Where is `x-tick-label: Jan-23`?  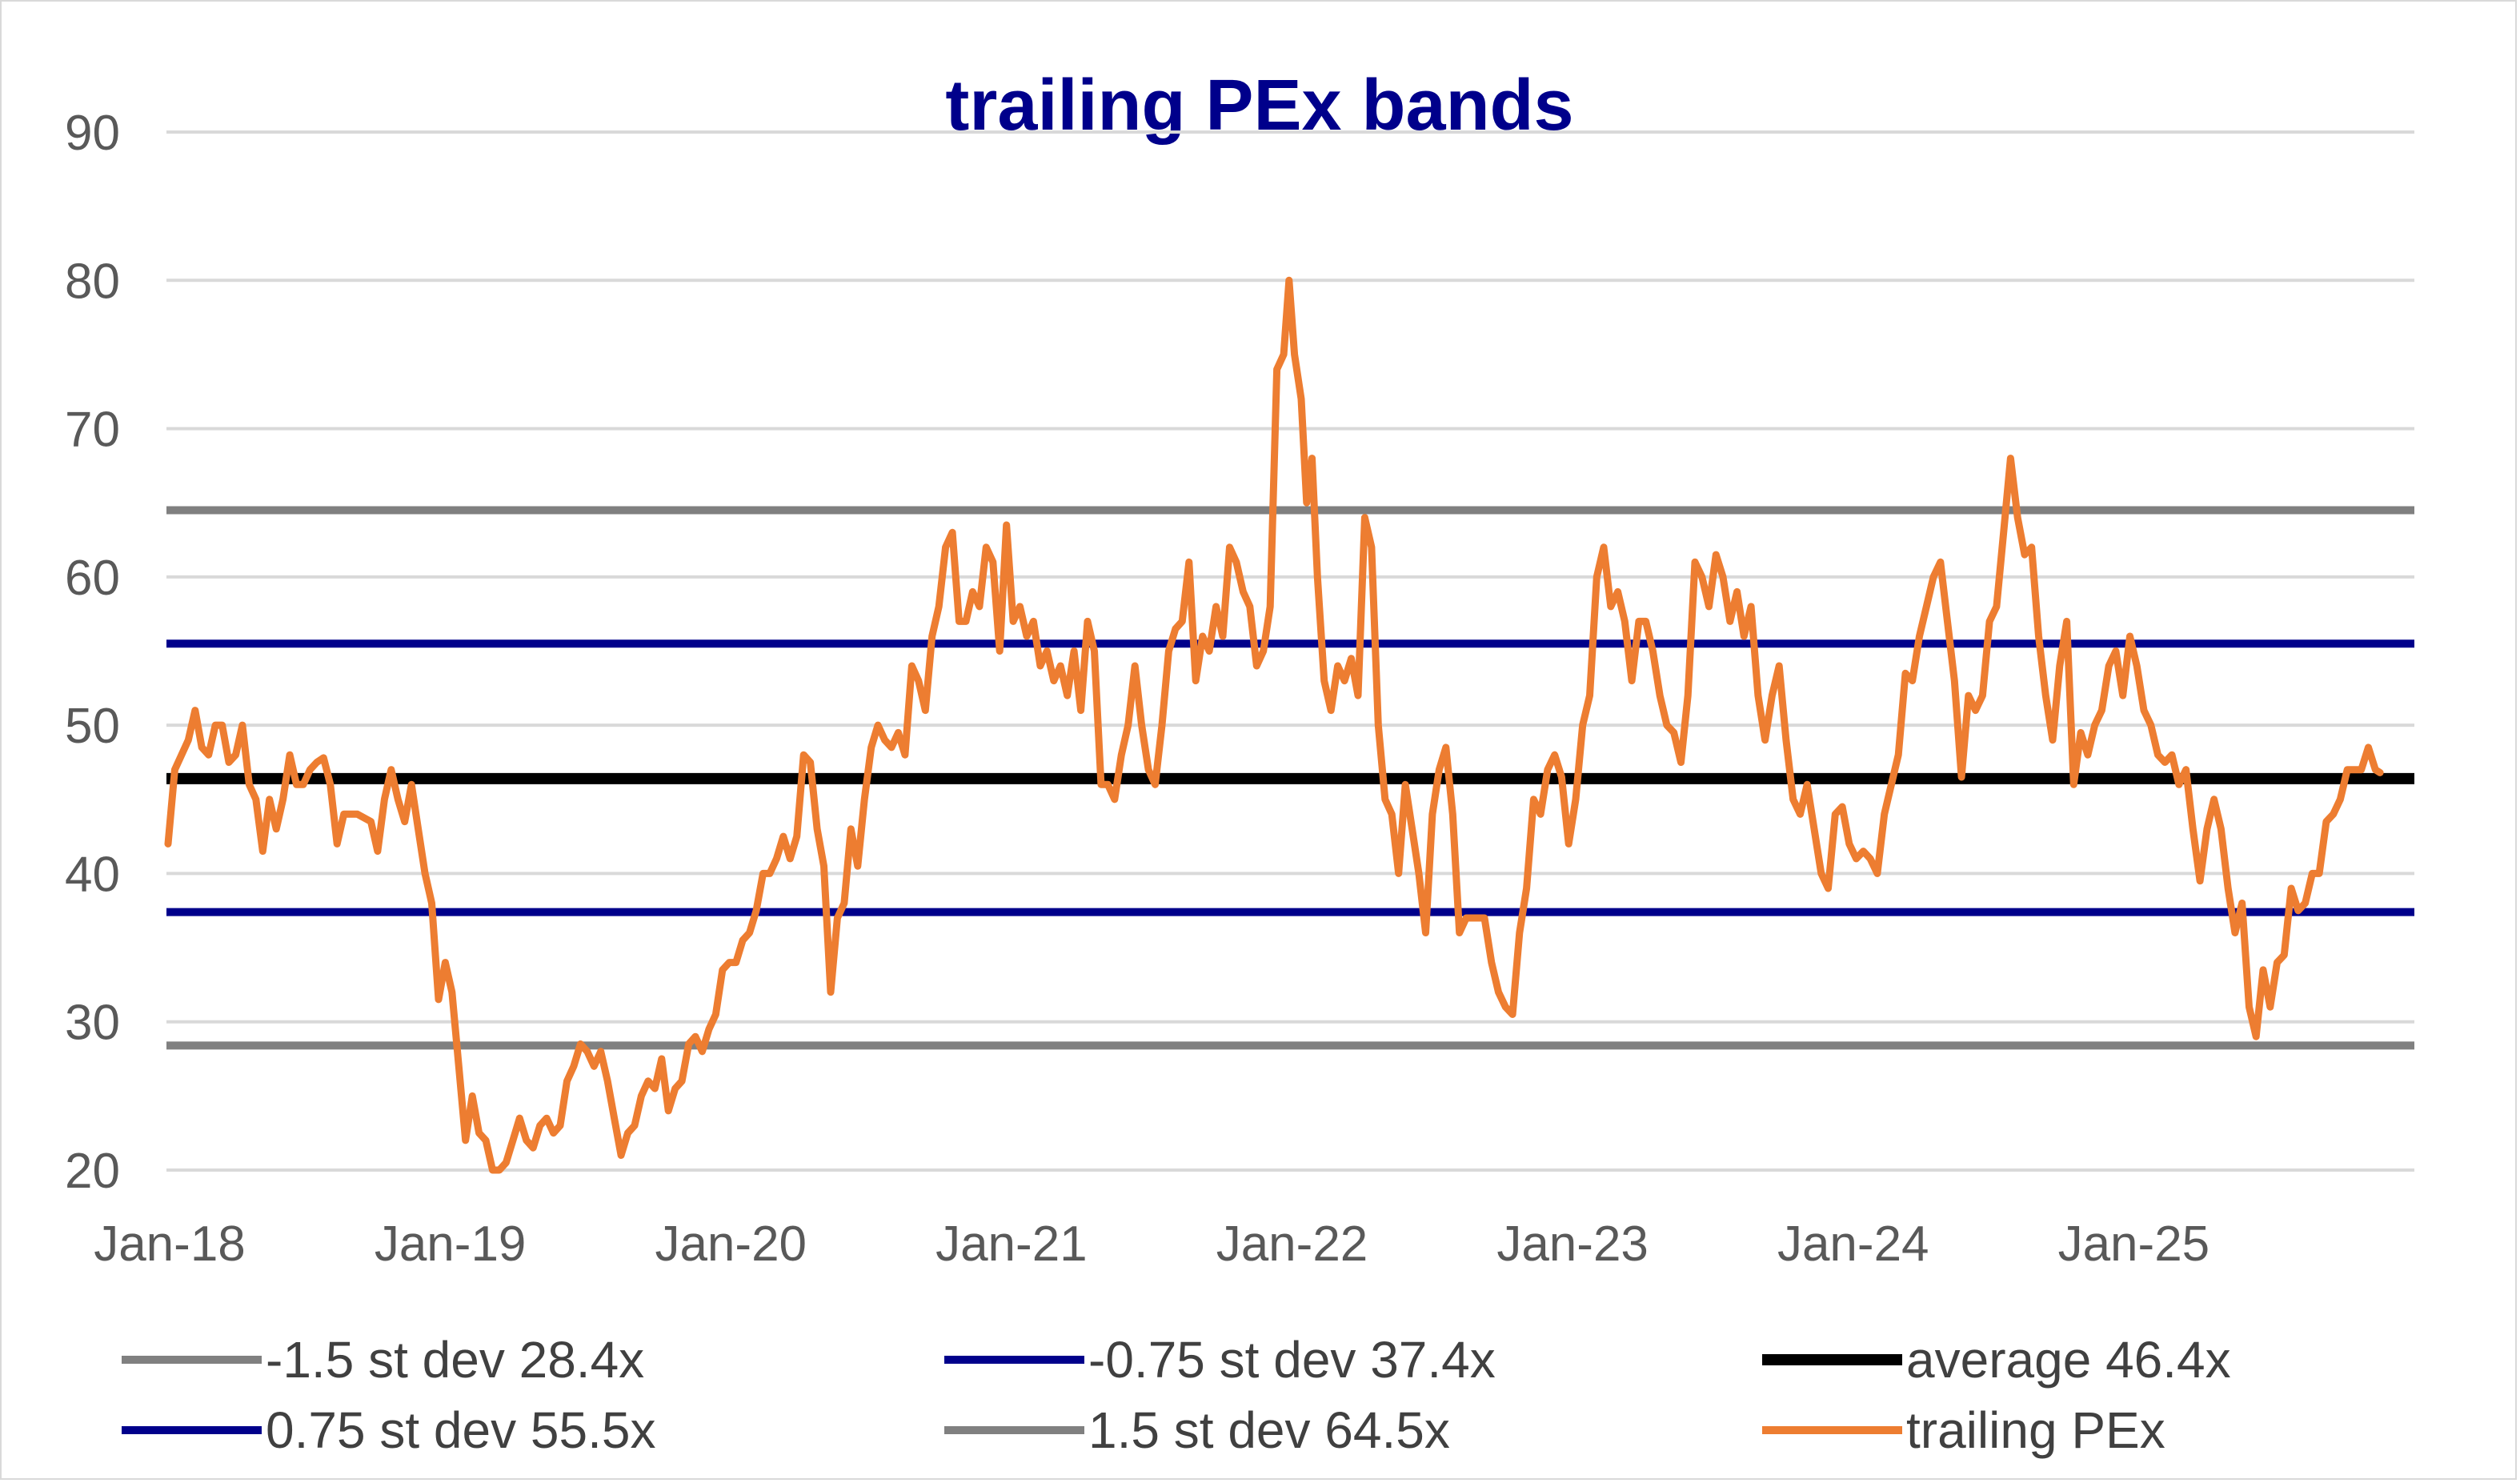 x-tick-label: Jan-23 is located at coordinates (1572, 1244).